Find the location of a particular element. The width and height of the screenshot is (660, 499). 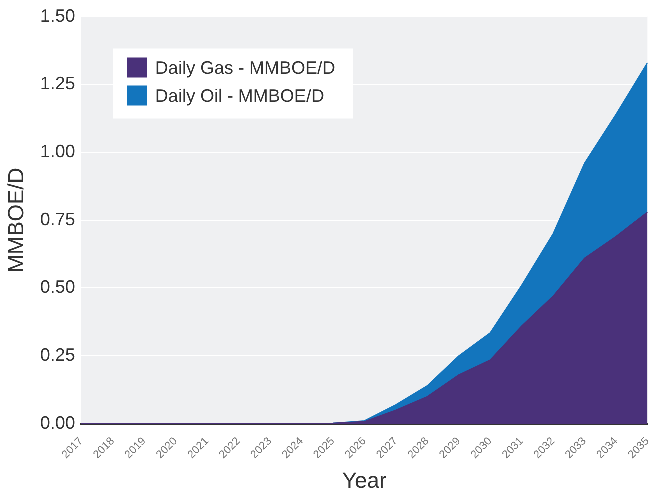

y-axis-title: MMBOE/D is located at coordinates (15, 220).